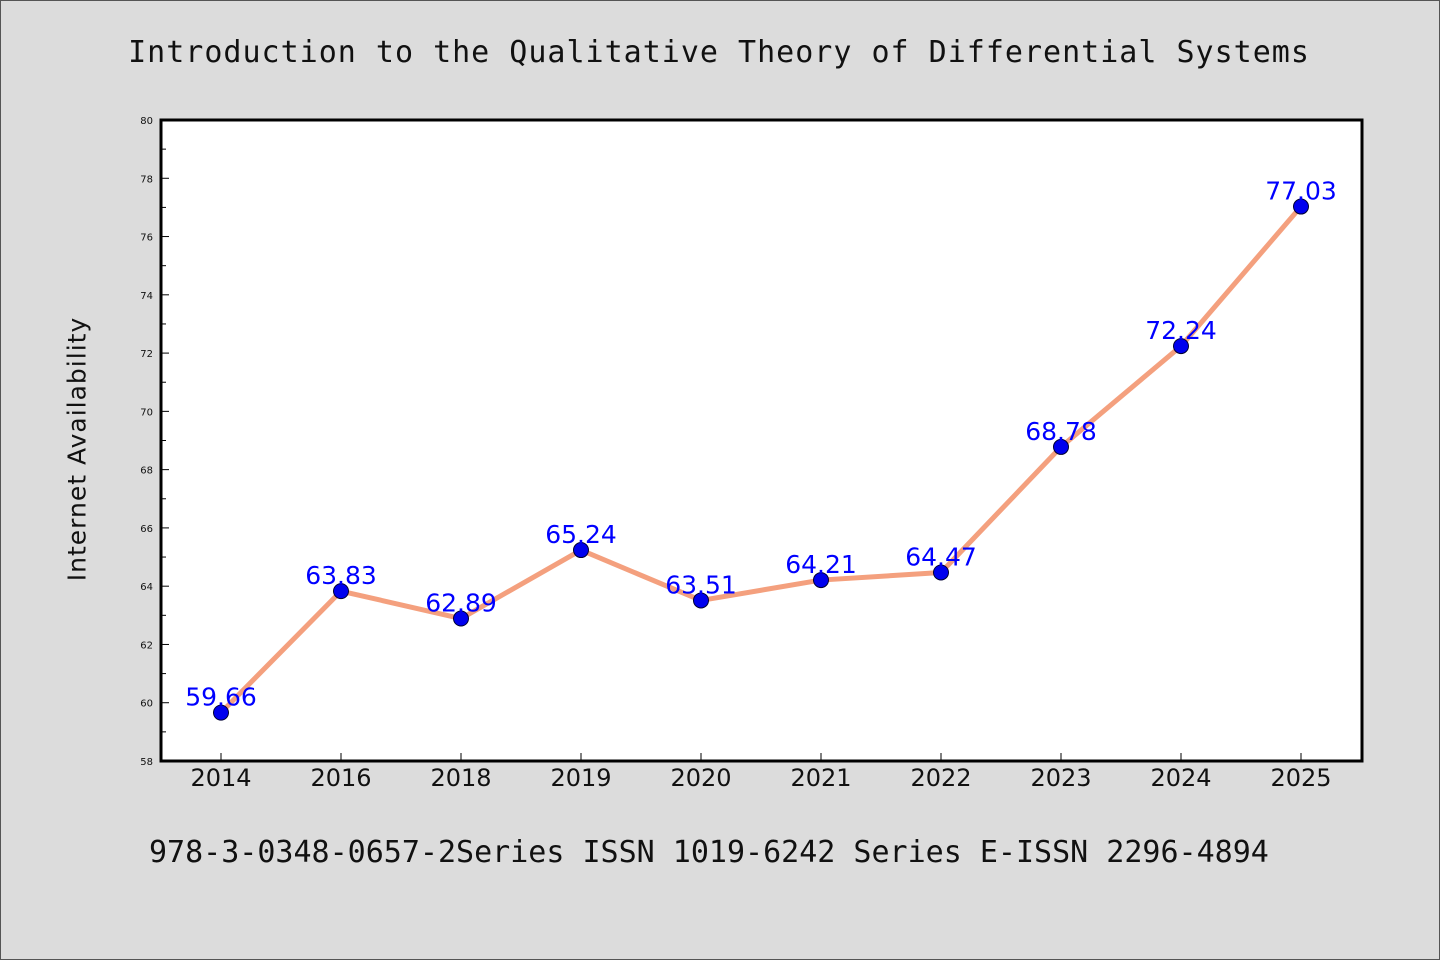  What do you see at coordinates (701, 584) in the screenshot?
I see `data-label: 63.51` at bounding box center [701, 584].